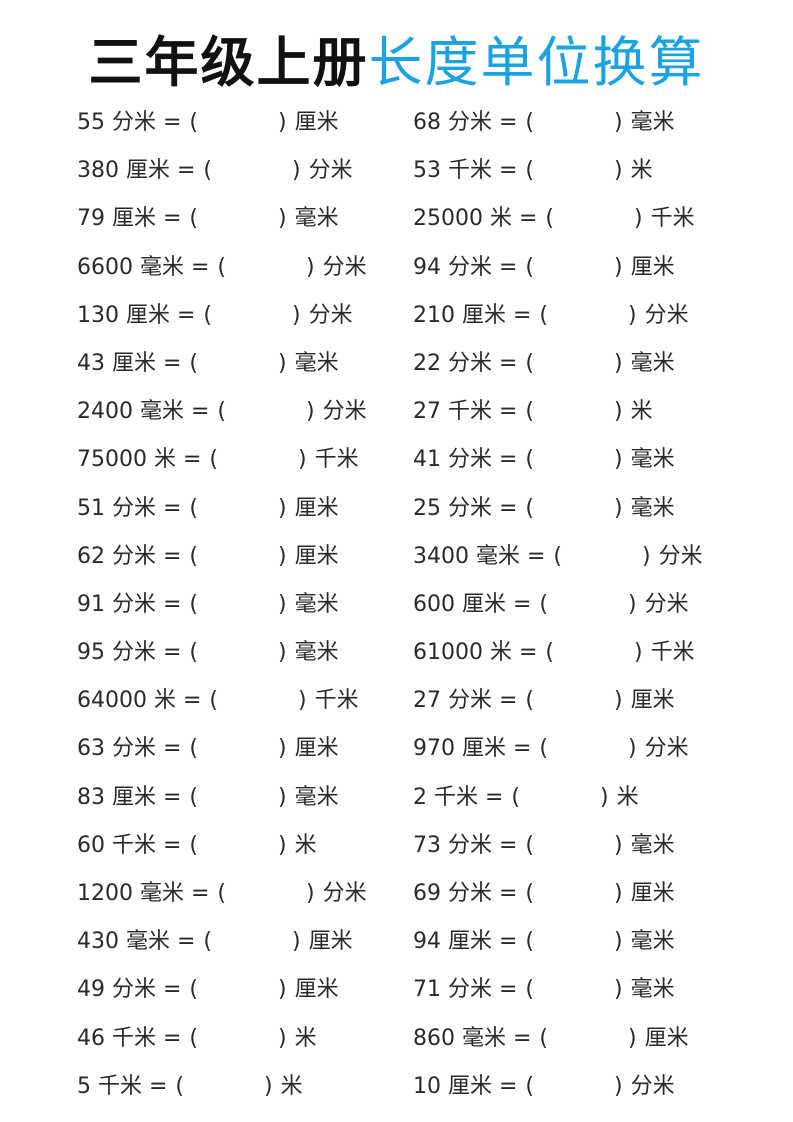  Describe the element at coordinates (129, 845) in the screenshot. I see `question: 60 千米 =` at that location.